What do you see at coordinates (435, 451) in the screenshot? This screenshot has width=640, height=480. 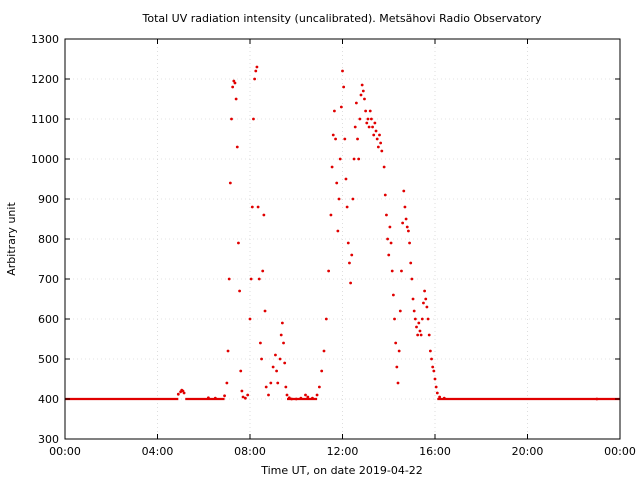 I see `x-tick-label: 16:00` at bounding box center [435, 451].